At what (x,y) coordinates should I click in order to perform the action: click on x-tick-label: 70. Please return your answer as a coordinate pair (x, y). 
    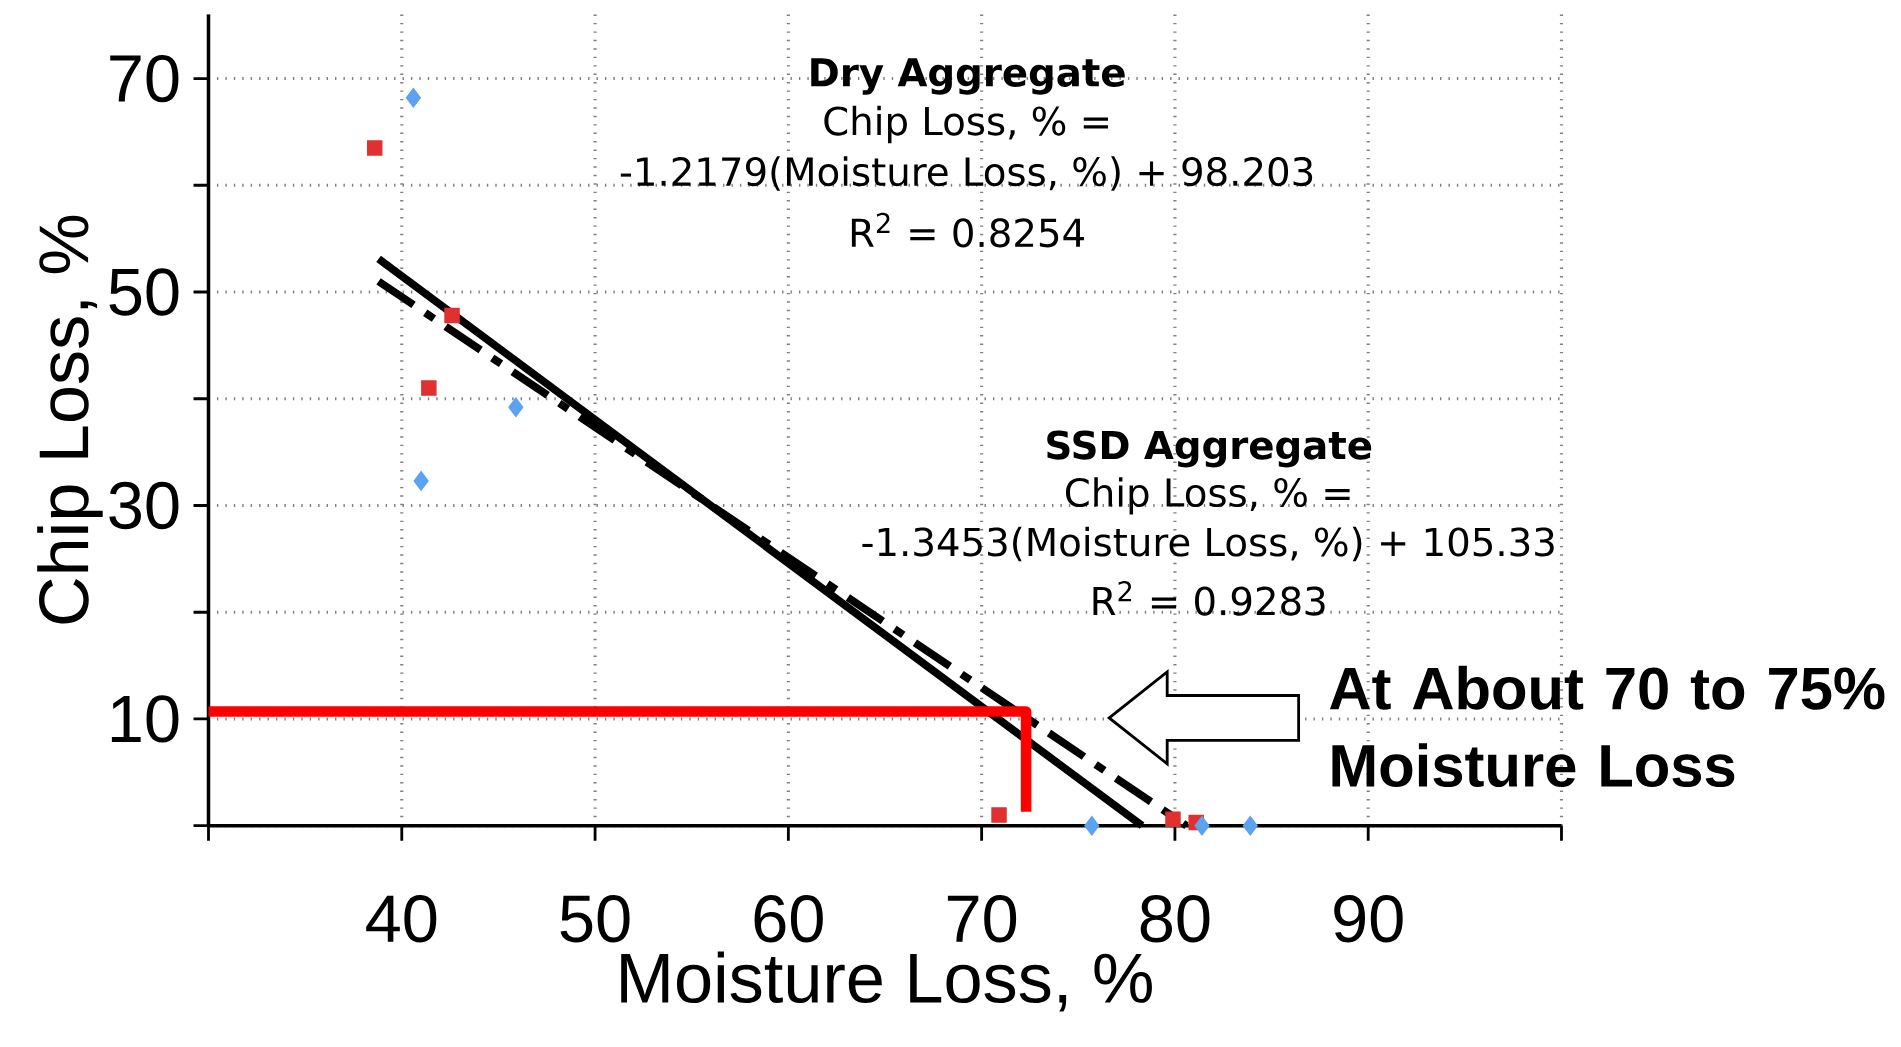
    Looking at the image, I should click on (982, 919).